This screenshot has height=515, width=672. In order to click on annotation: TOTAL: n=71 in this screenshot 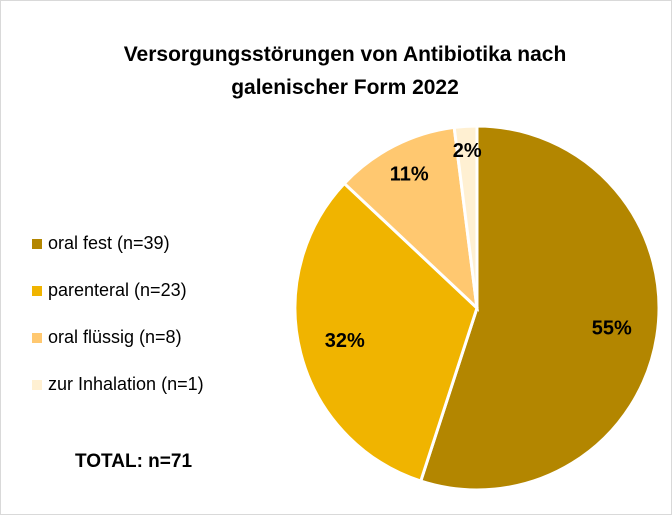, I will do `click(133, 461)`.